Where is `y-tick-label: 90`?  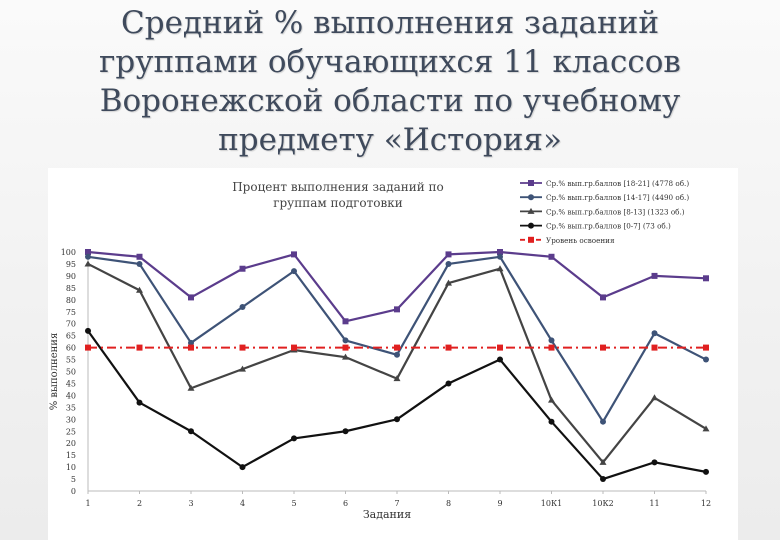 y-tick-label: 90 is located at coordinates (71, 276).